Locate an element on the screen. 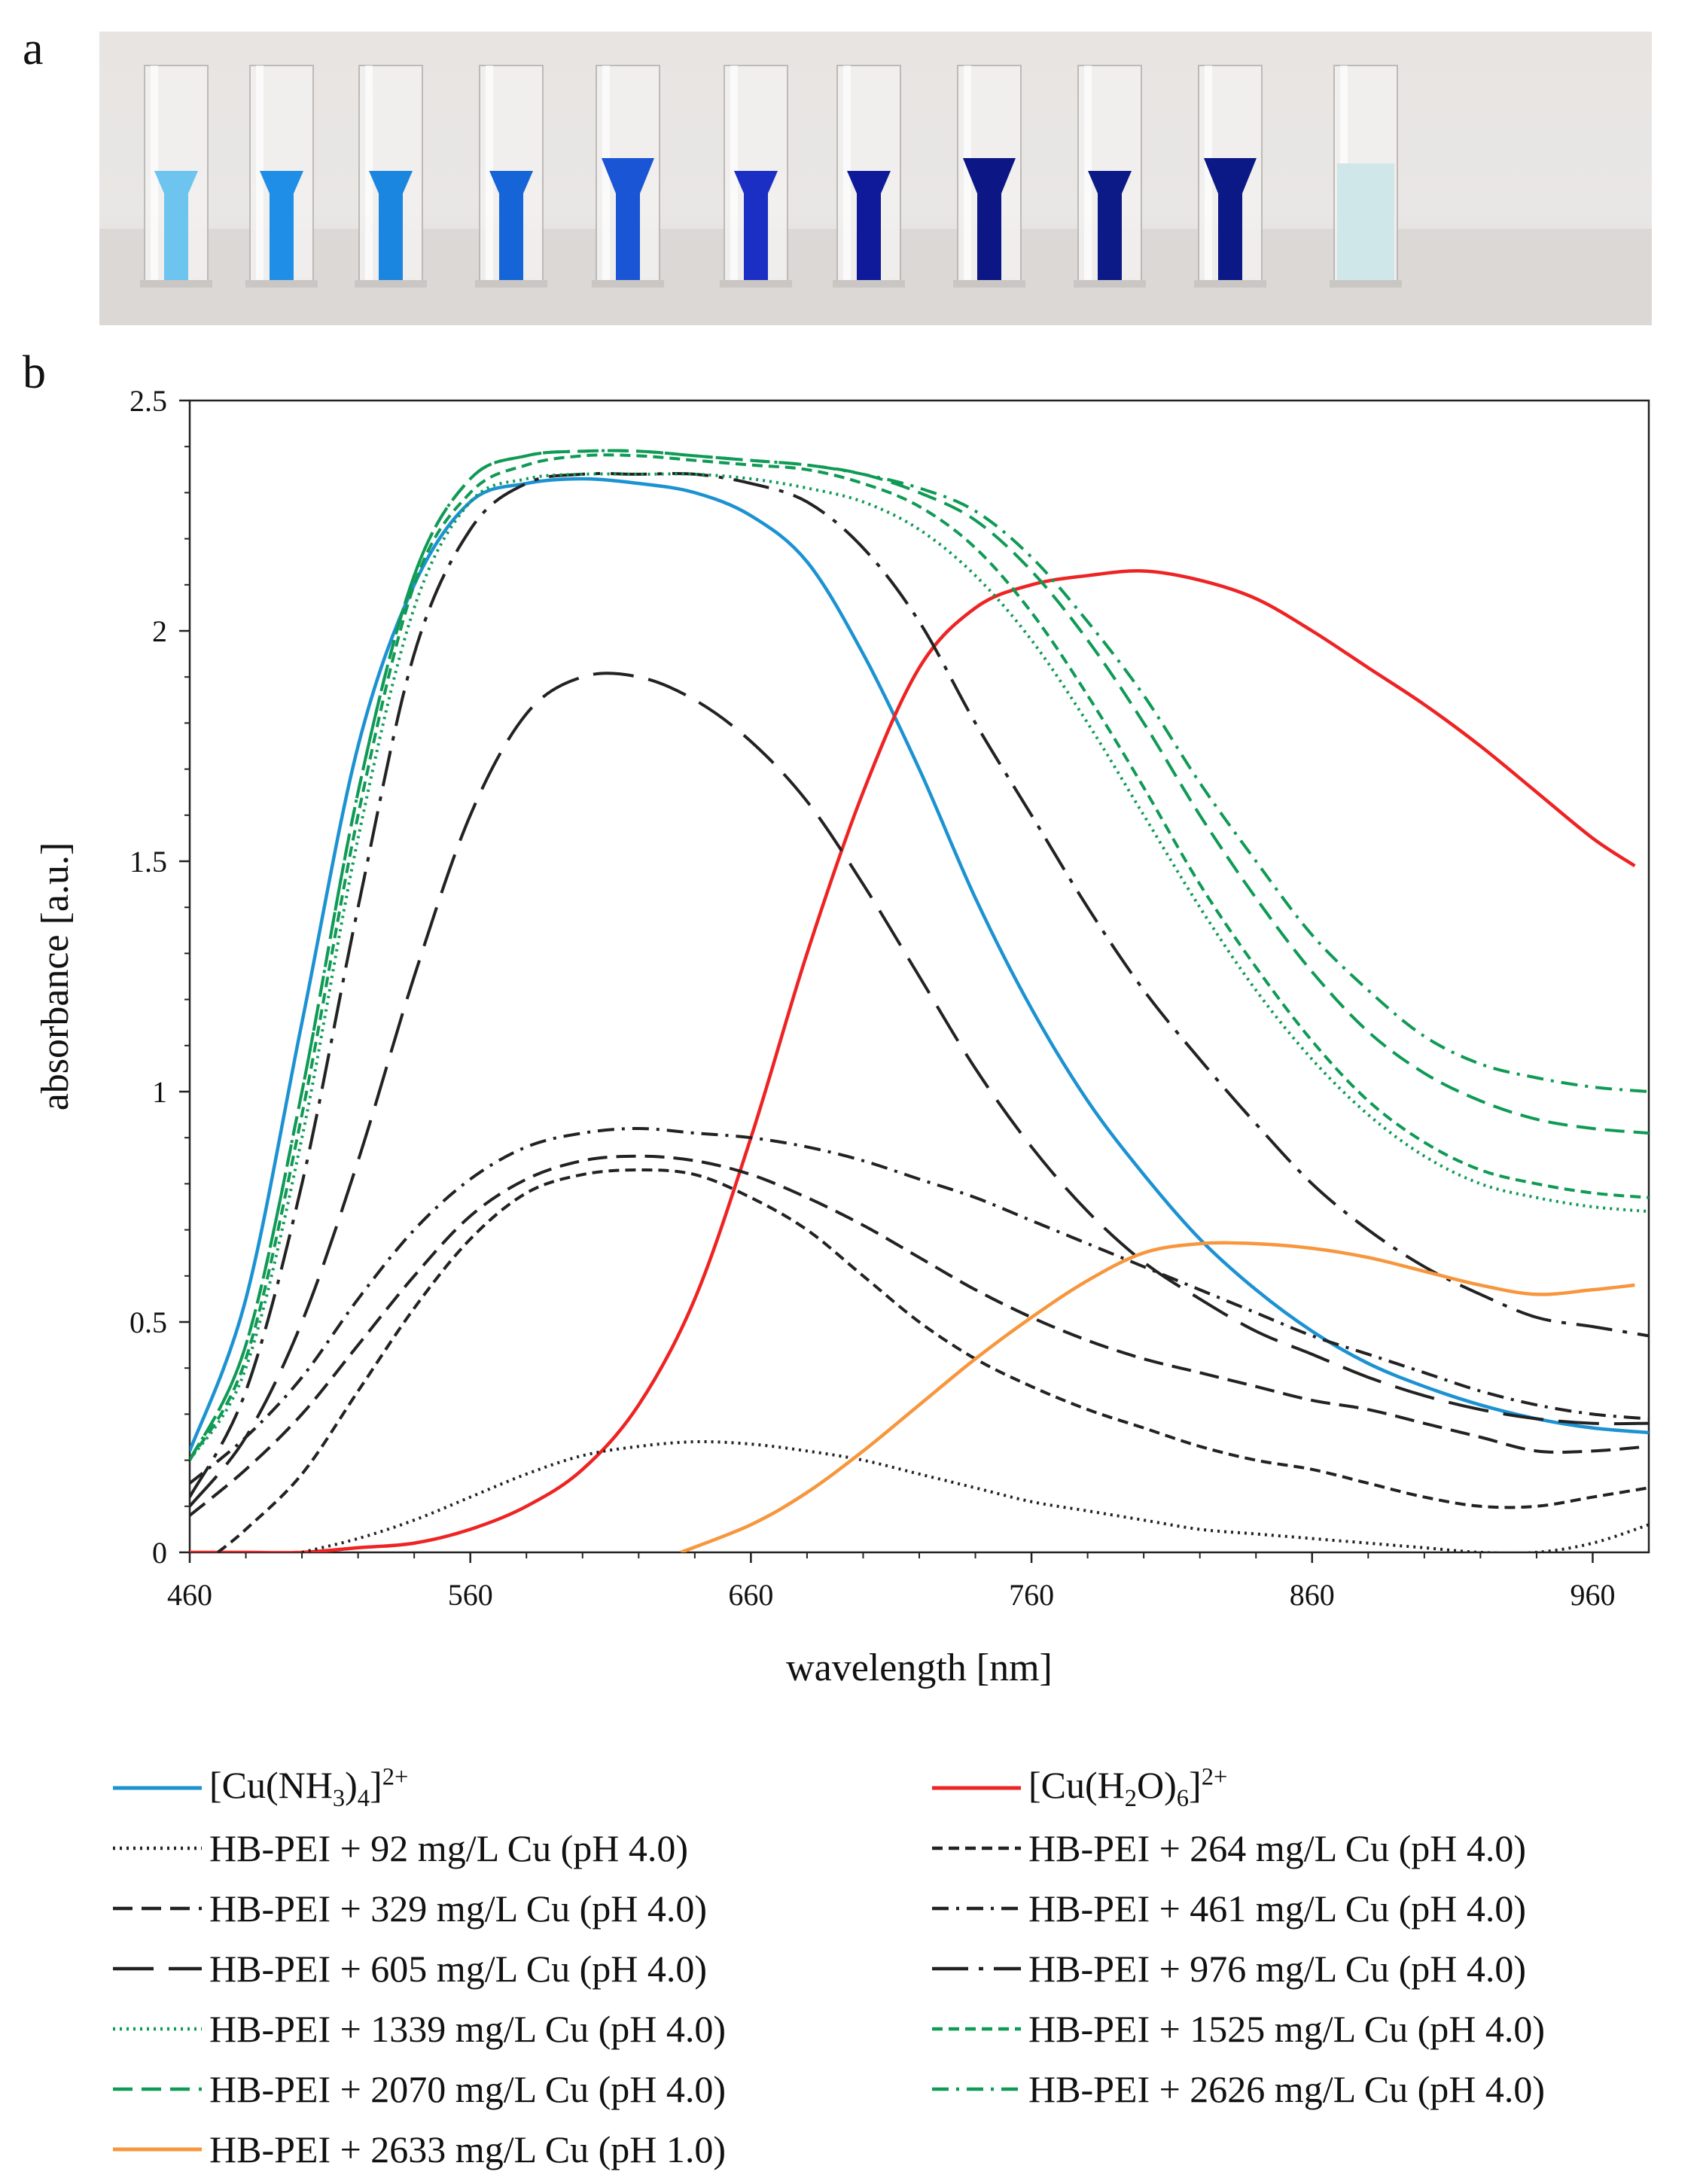 This screenshot has width=1700, height=2184. legend-label: HB-PEI + 329 mg/L Cu (pH 4.0) is located at coordinates (458, 1908).